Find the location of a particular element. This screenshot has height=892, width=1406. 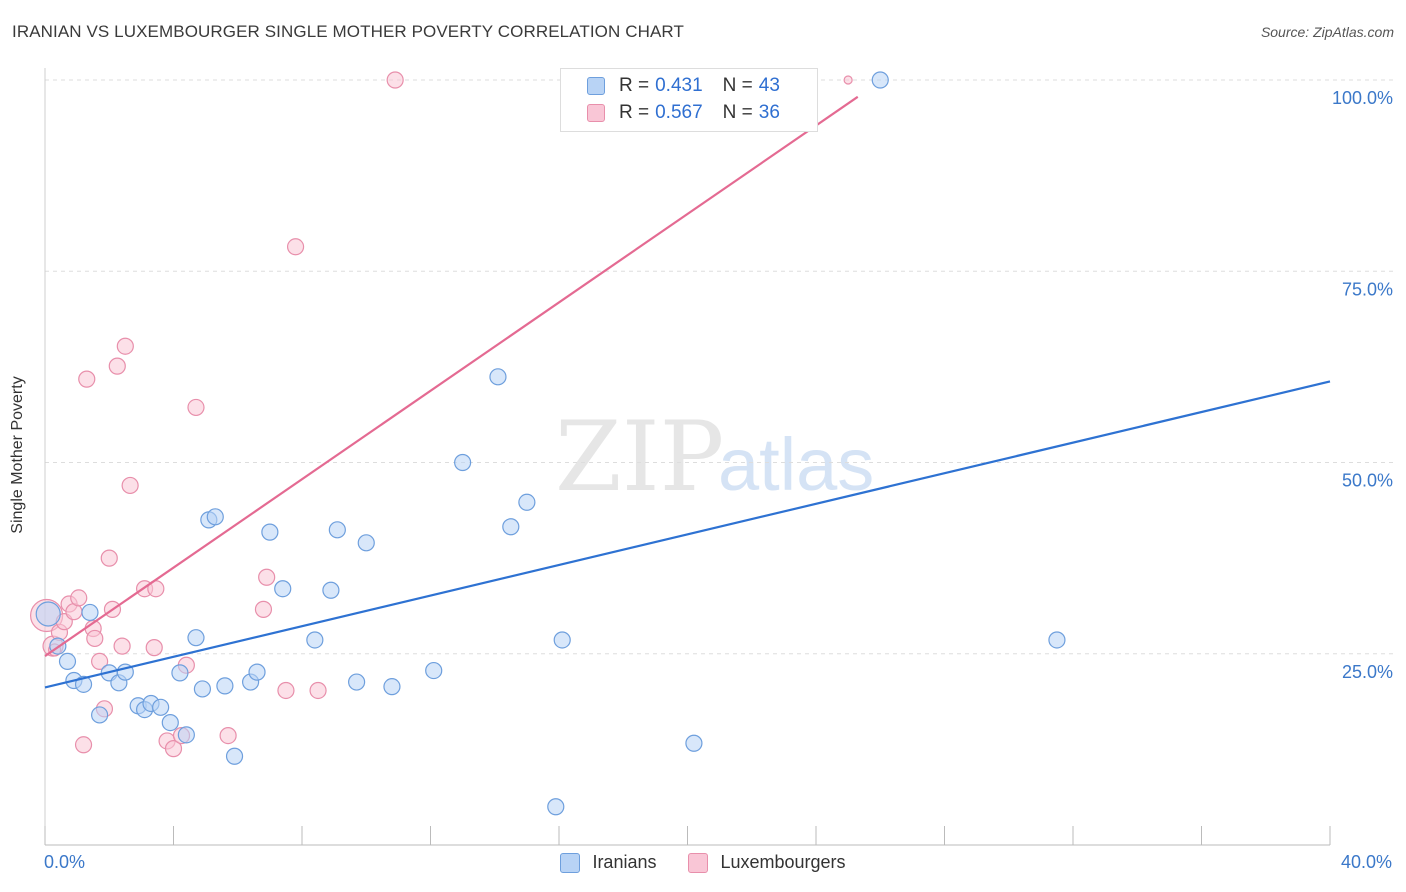

legend-label-luxembourgers: Luxembourgers is located at coordinates (783, 862).